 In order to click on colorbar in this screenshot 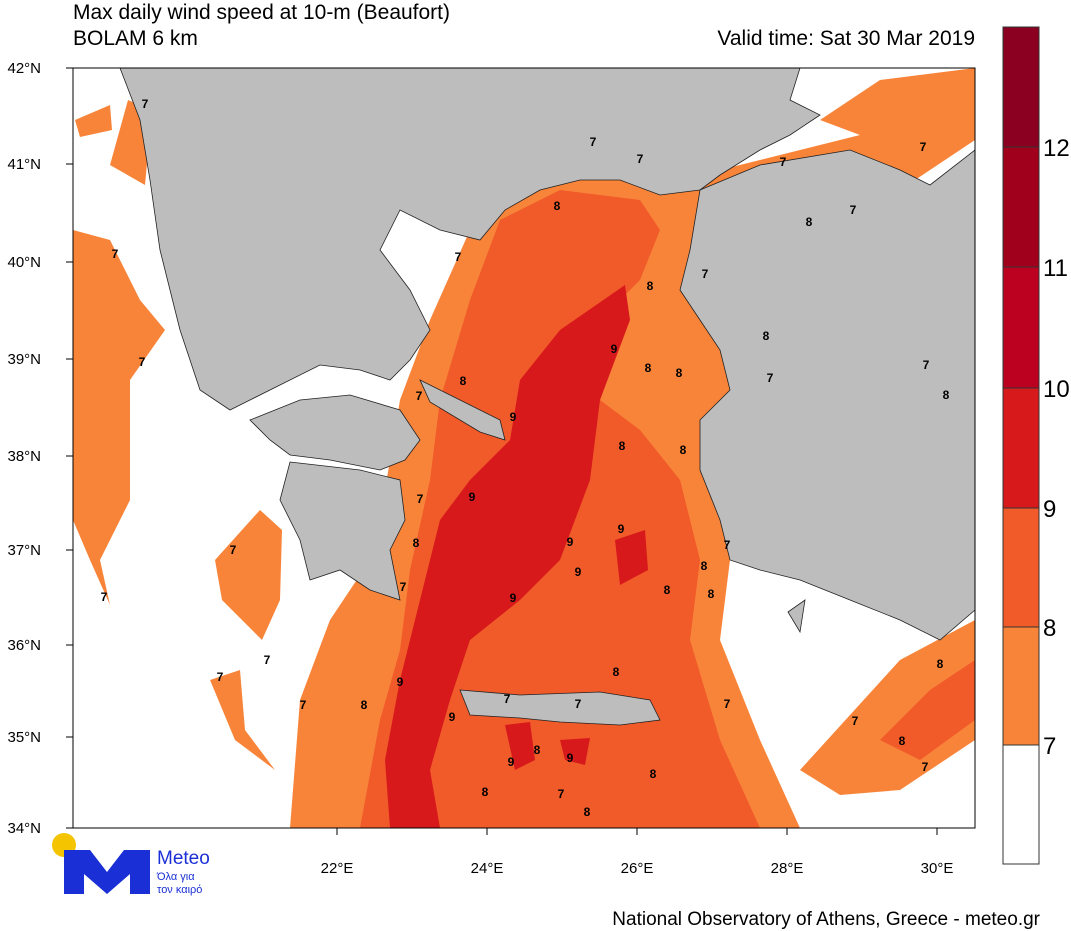, I will do `click(1021, 445)`.